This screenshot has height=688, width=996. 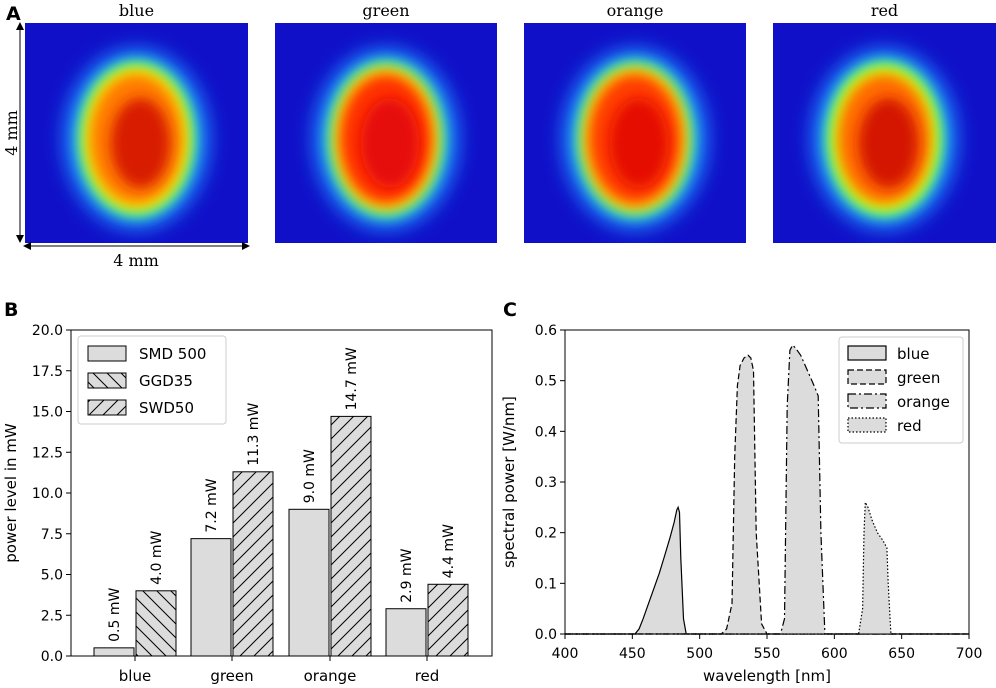 I want to click on bar-filter-red, so click(x=448, y=620).